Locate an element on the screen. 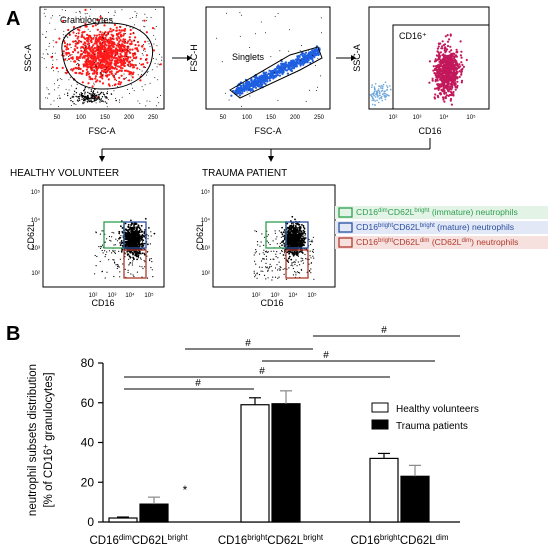 The height and width of the screenshot is (550, 548). bar-legend: Healthy volunteers Trauma patients is located at coordinates (425, 417).